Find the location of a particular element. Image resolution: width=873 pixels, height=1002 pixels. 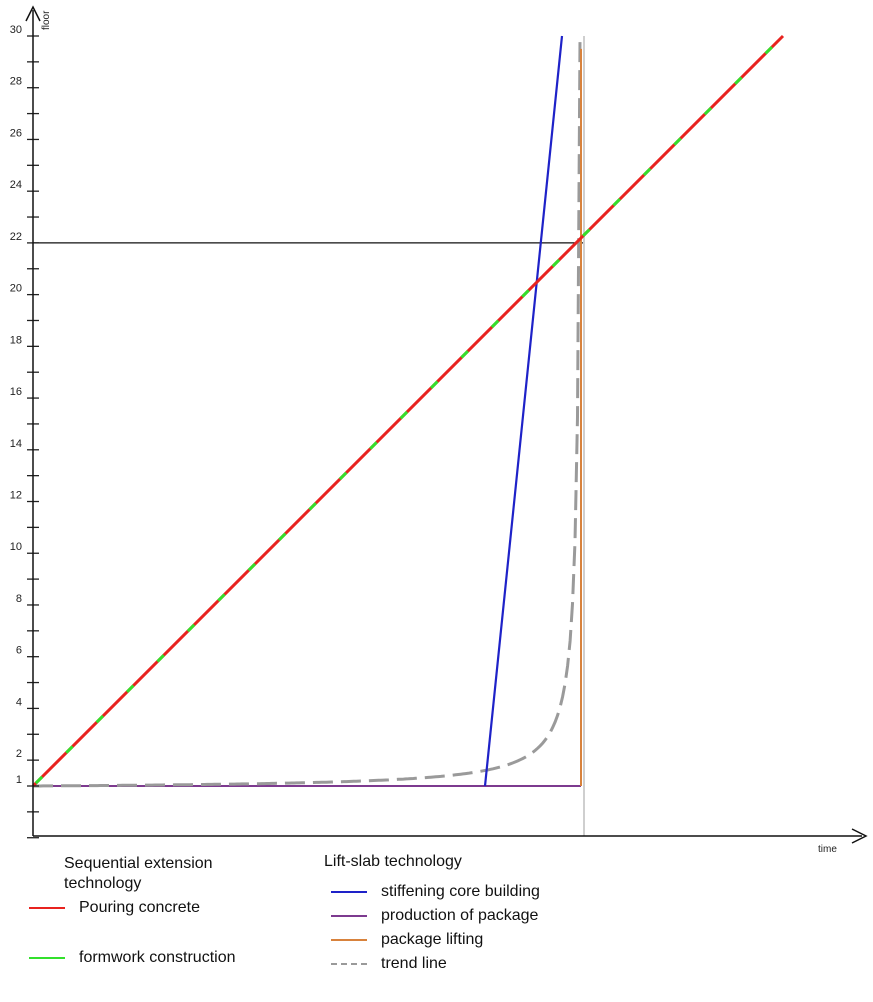

legend-swatch-package-lifting is located at coordinates (349, 940).